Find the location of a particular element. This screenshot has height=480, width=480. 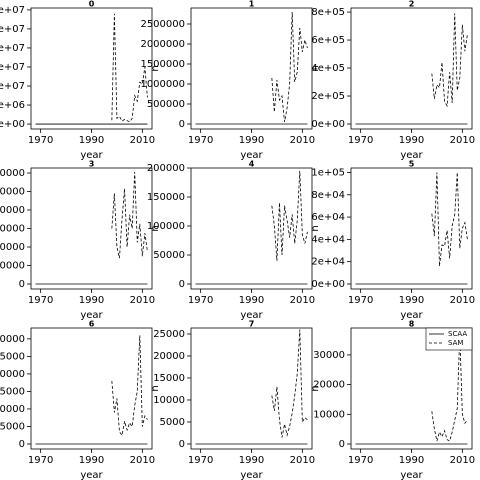

y-tick-label: 2500000 is located at coordinates (162, 24).